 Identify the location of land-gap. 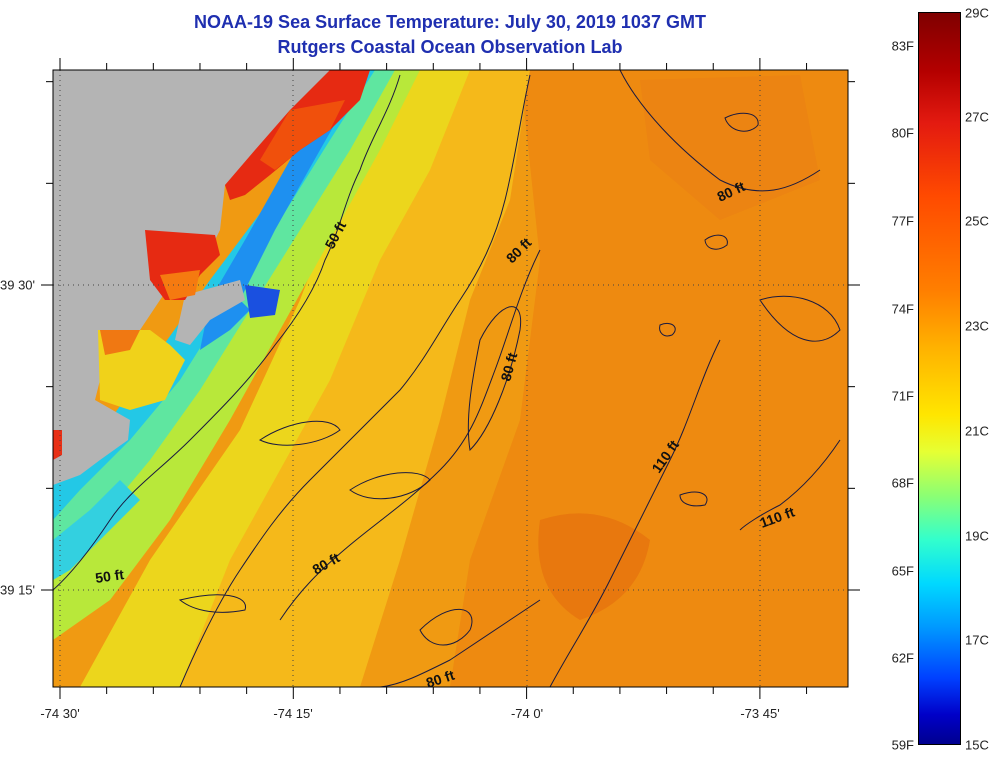
(210, 312).